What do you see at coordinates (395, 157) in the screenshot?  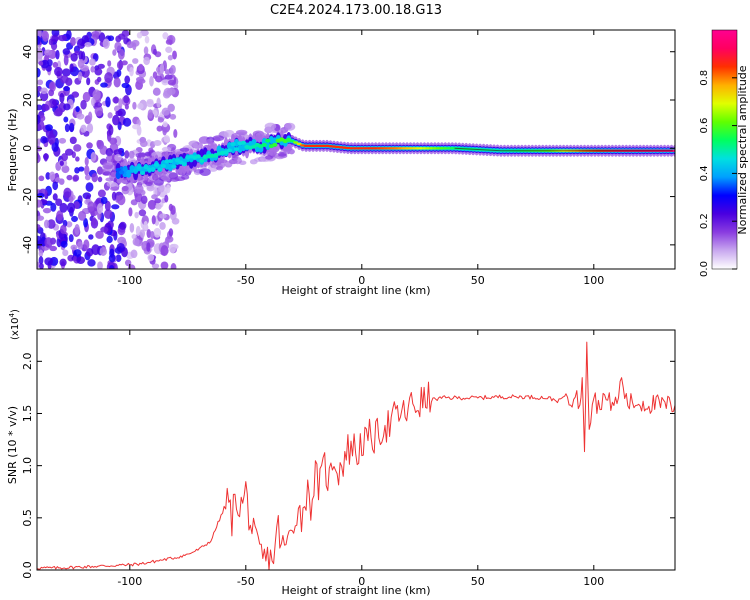 I see `spectrogram-ridge` at bounding box center [395, 157].